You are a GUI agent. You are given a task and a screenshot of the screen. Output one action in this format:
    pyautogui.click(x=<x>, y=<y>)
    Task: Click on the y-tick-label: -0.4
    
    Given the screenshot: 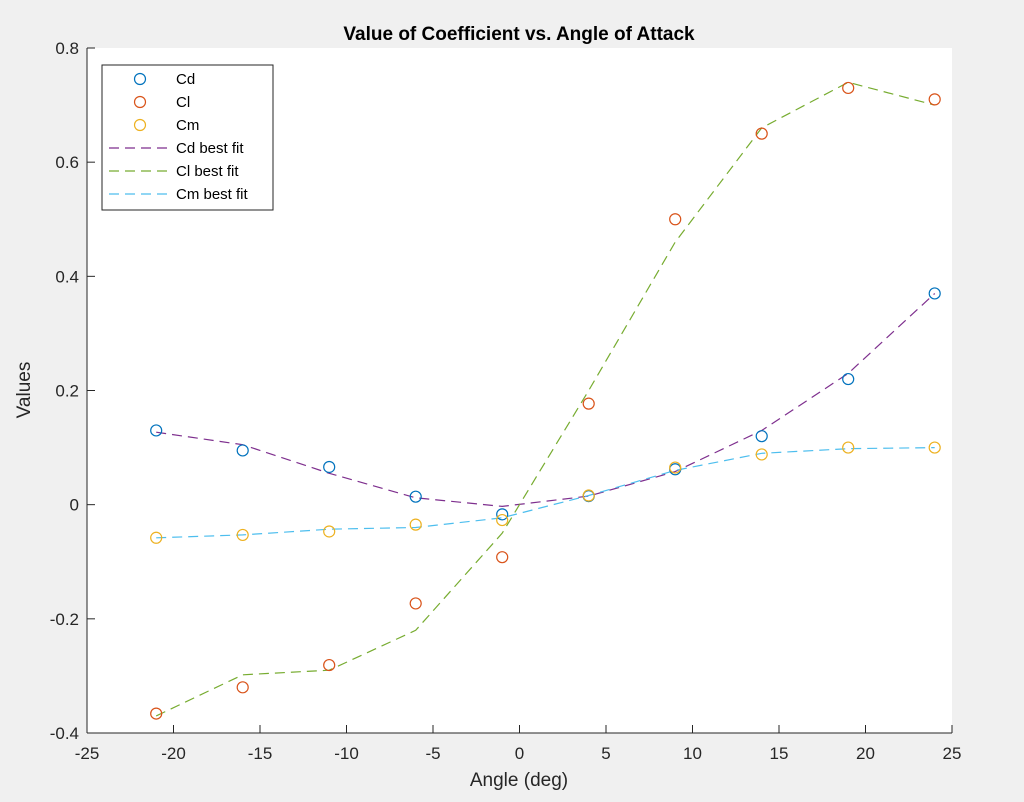 What is the action you would take?
    pyautogui.click(x=64, y=733)
    